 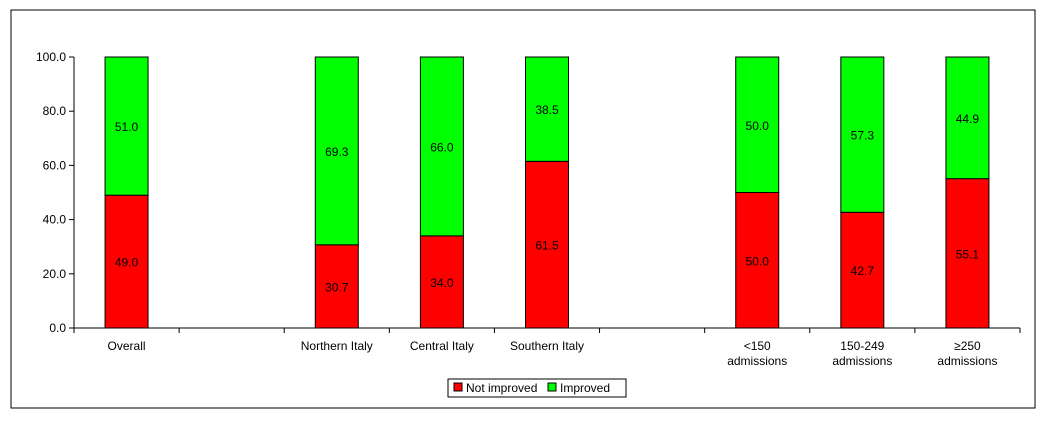 I want to click on legend: Not improved Improved, so click(x=537, y=388).